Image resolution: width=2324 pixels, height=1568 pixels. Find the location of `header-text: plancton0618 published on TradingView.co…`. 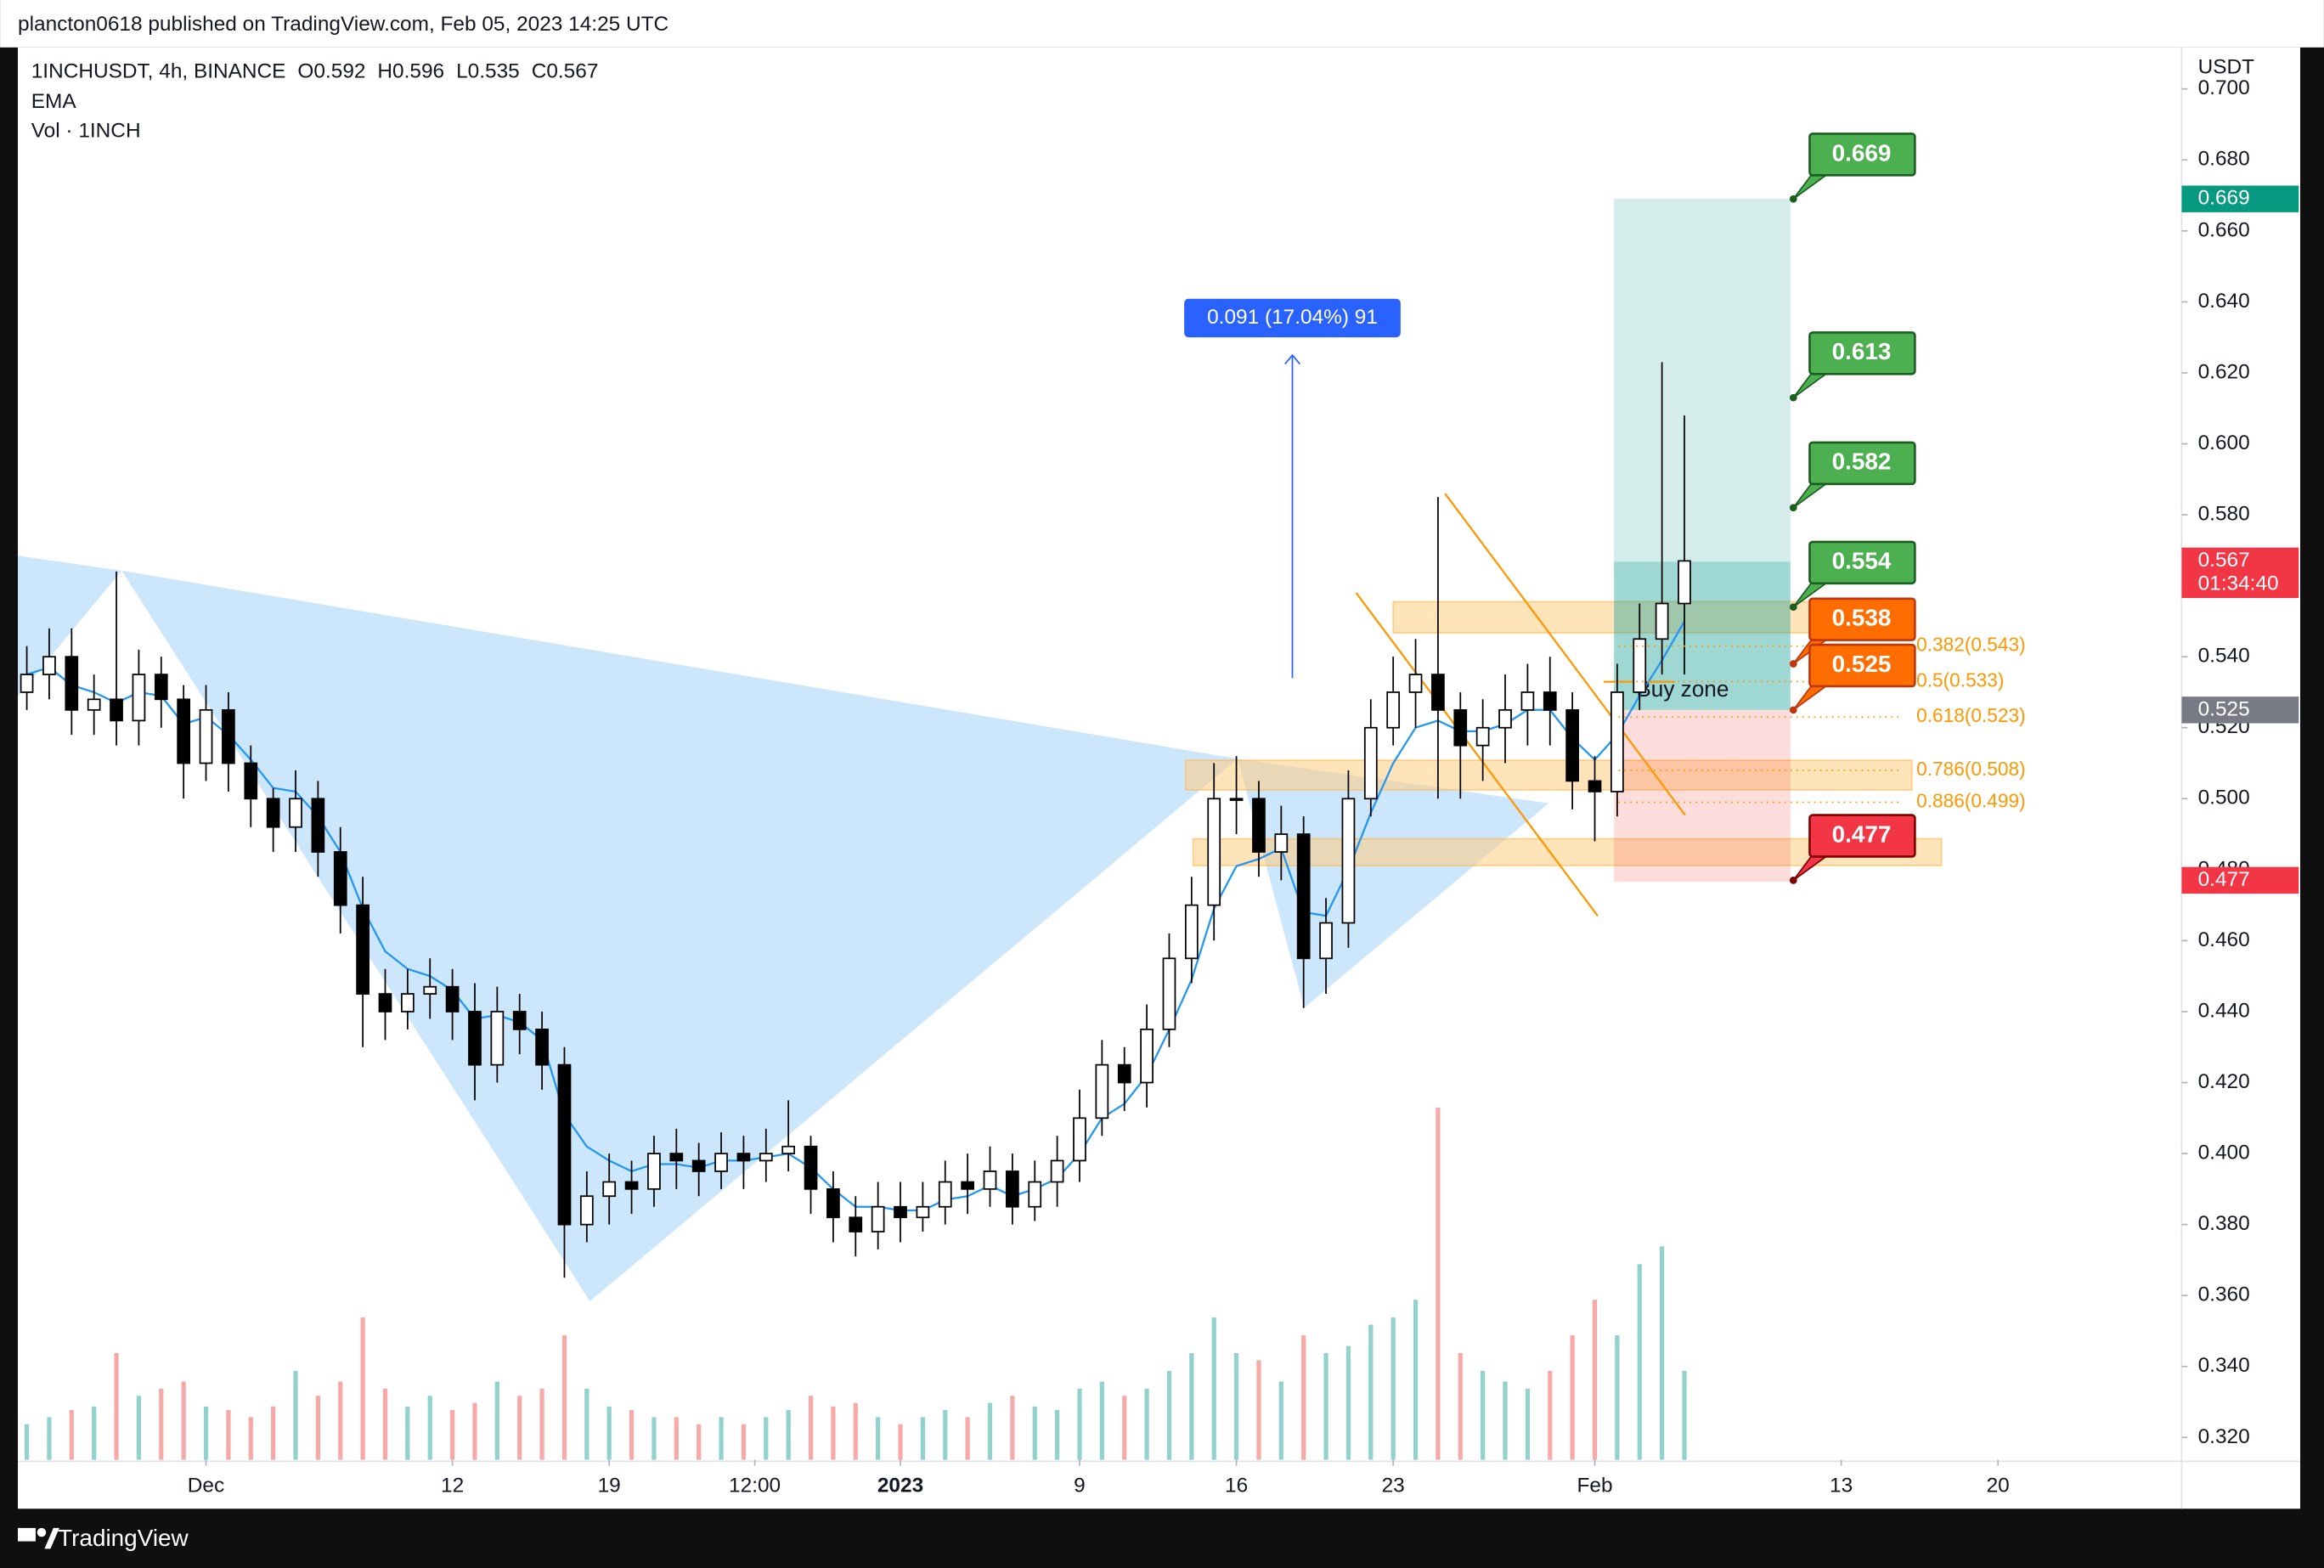

header-text: plancton0618 published on TradingView.co… is located at coordinates (343, 25).